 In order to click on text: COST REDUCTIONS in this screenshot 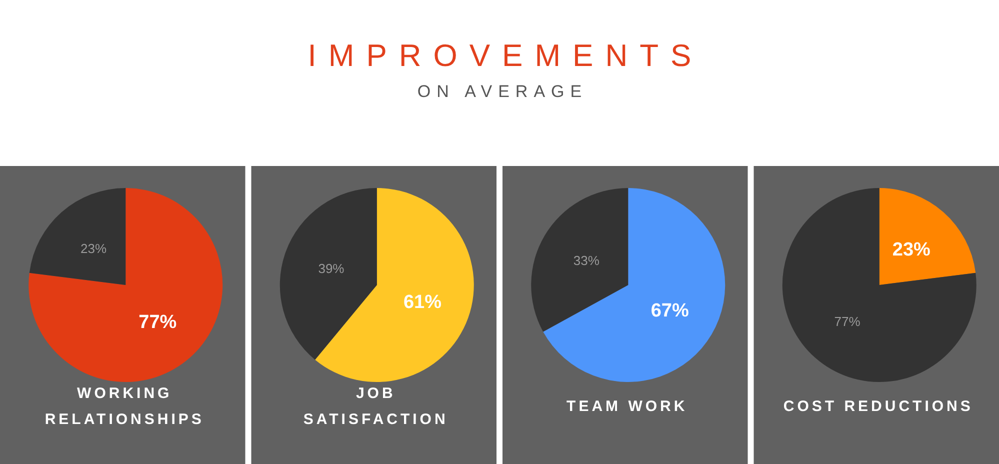, I will do `click(878, 406)`.